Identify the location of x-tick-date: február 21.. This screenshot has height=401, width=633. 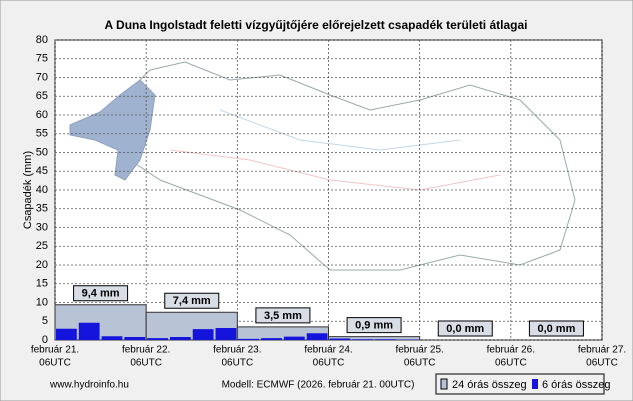
(55, 350).